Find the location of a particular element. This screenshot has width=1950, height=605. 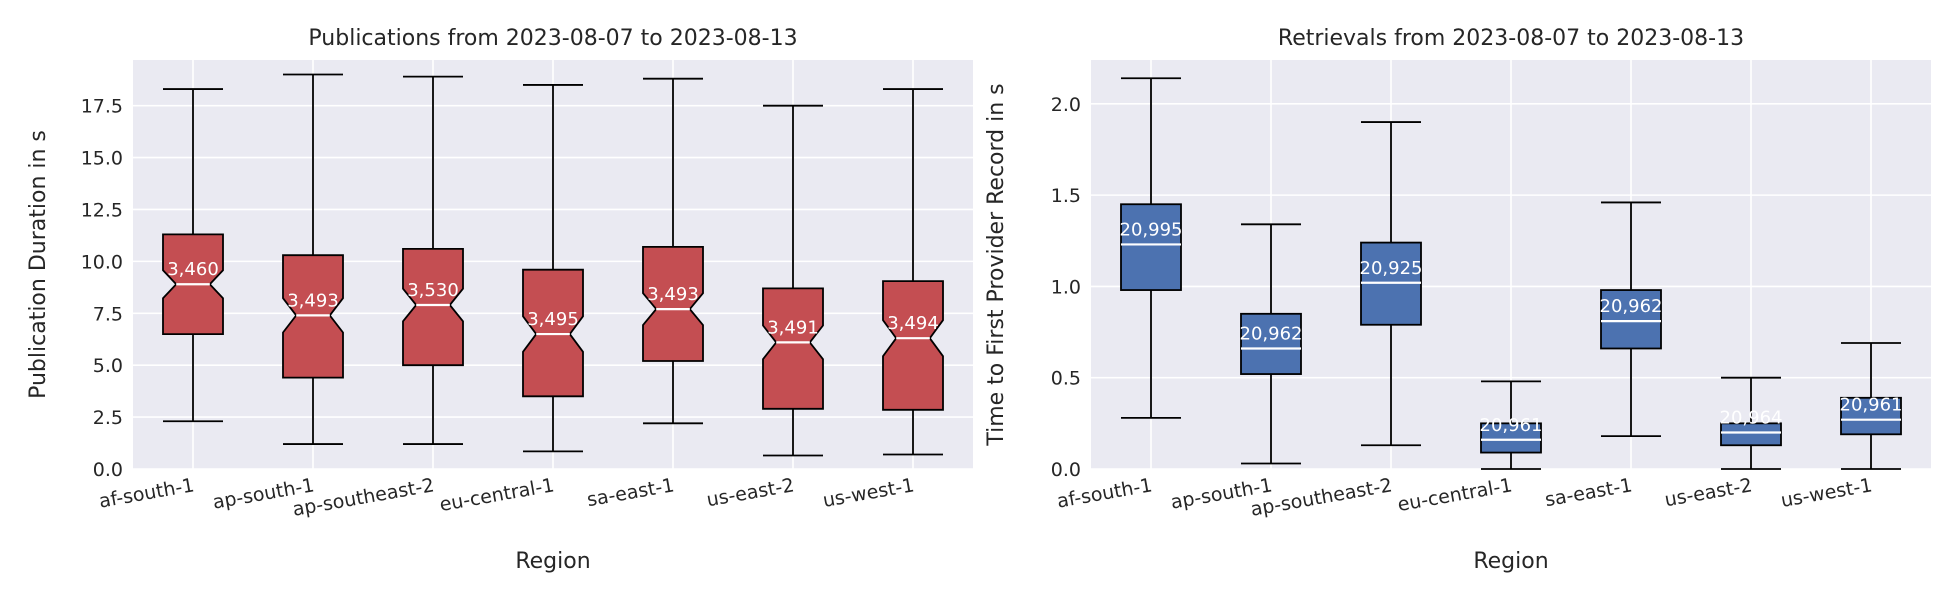

retrievals-box-us-east-2: 20,964 is located at coordinates (1751, 423).